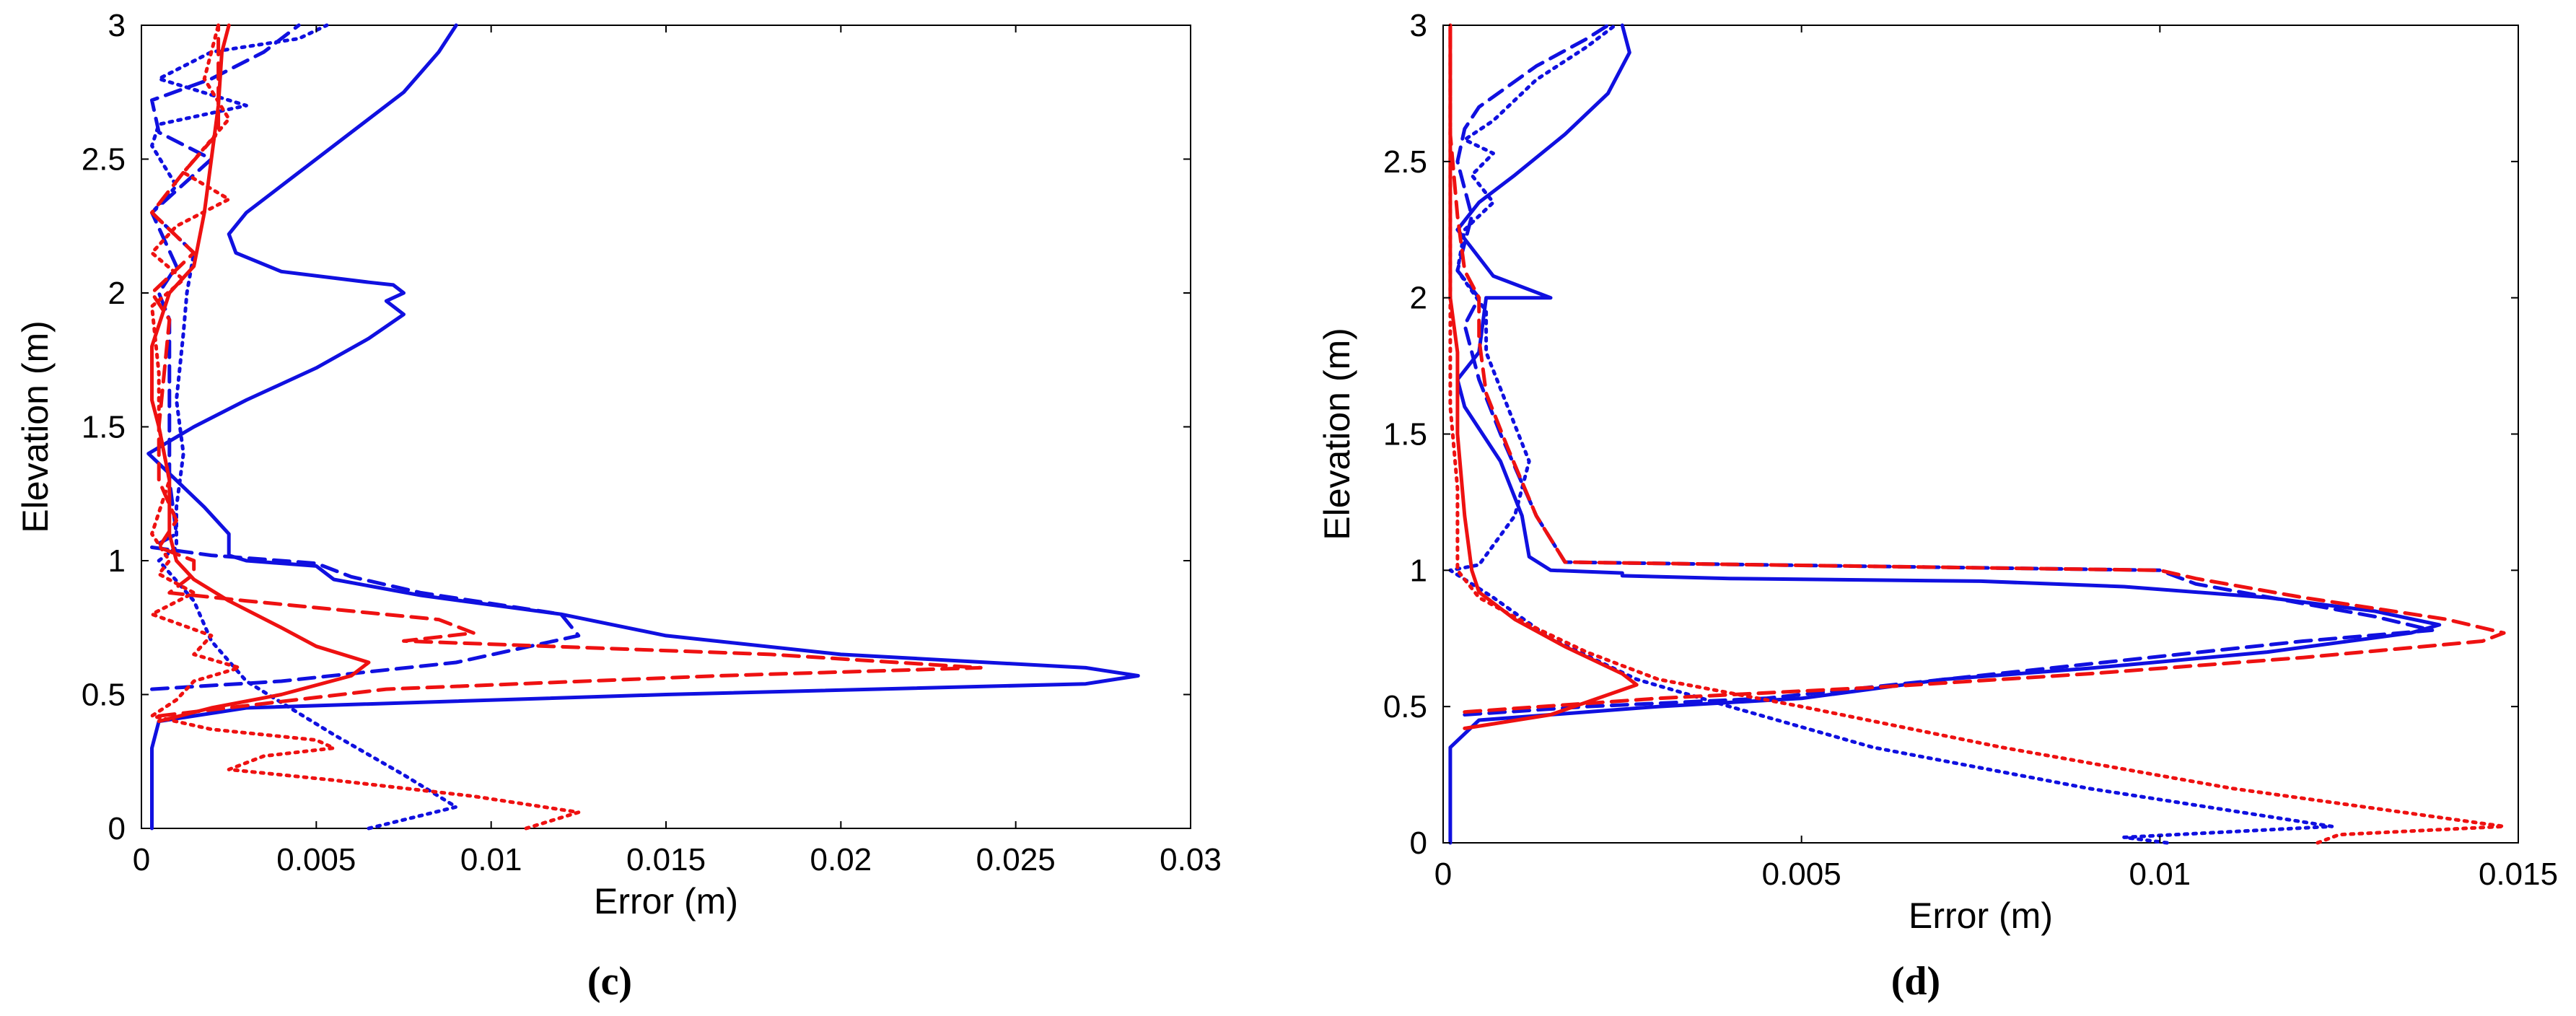 Image resolution: width=2576 pixels, height=1016 pixels. What do you see at coordinates (1016, 859) in the screenshot?
I see `x-tick-label: 0.025` at bounding box center [1016, 859].